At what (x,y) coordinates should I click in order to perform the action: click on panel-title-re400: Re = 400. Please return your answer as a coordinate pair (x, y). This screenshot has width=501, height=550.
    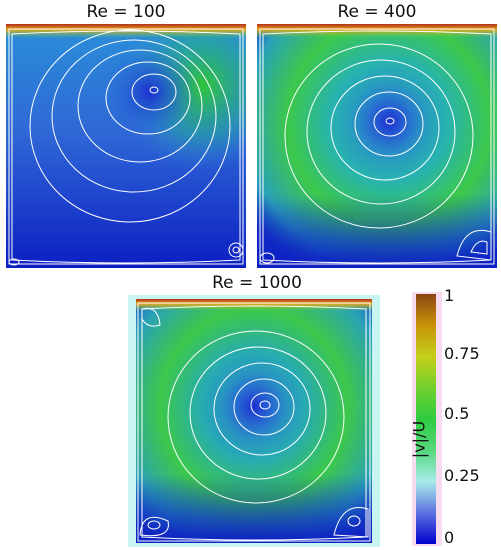
    Looking at the image, I should click on (377, 12).